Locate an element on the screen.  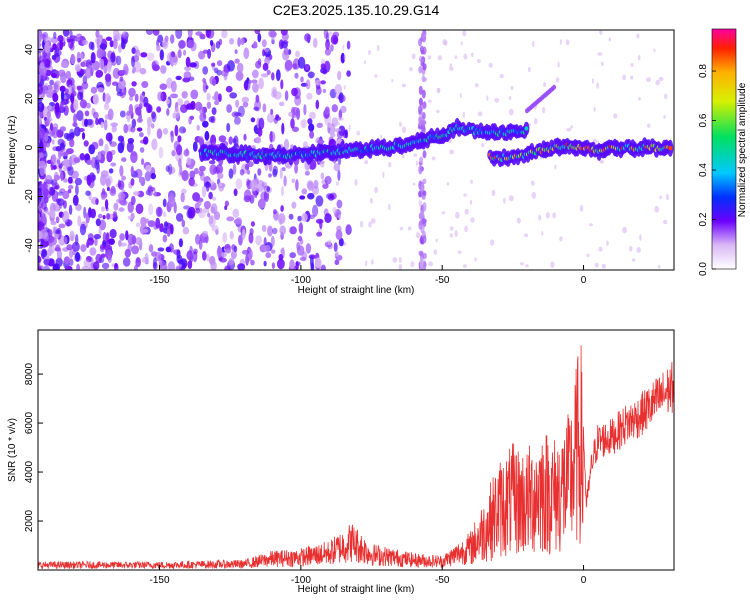
x-tick-label: -150 is located at coordinates (160, 280).